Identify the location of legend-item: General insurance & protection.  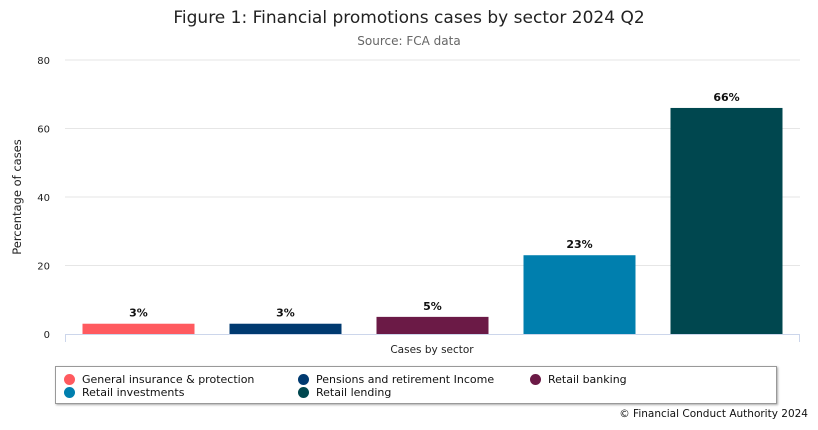
(159, 379).